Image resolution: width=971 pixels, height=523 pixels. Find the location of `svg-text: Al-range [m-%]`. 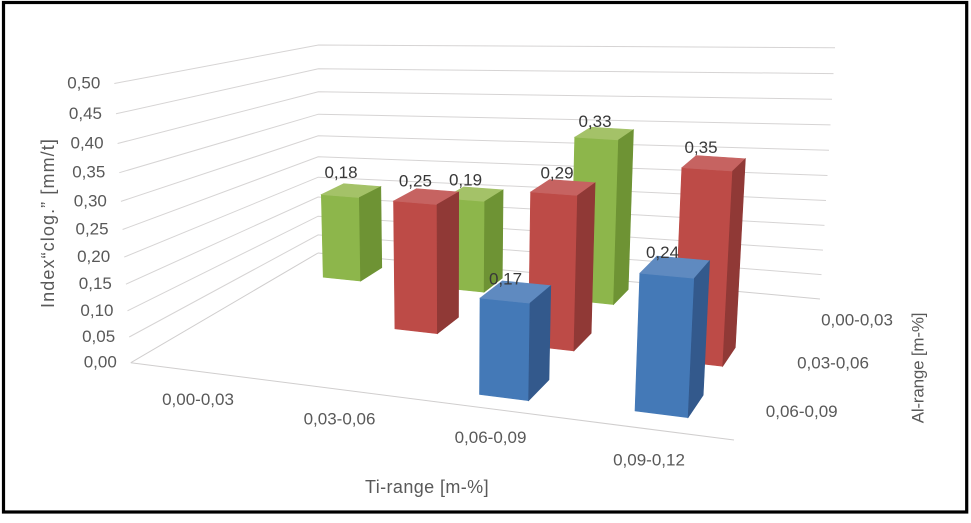

svg-text: Al-range [m-%] is located at coordinates (918, 368).